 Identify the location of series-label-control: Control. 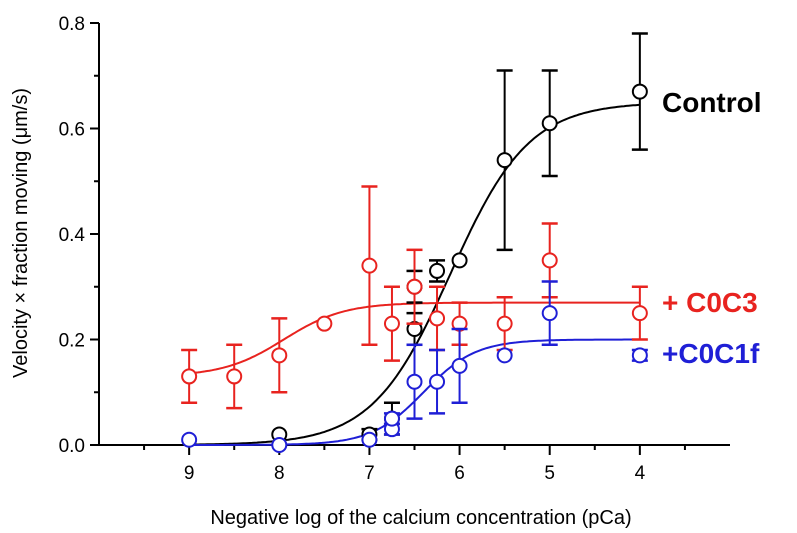
(712, 102).